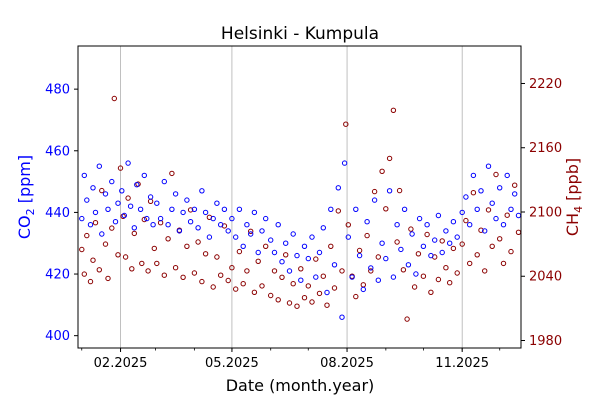  Describe the element at coordinates (300, 385) in the screenshot. I see `x-axis-label: Date (month.year)` at that location.